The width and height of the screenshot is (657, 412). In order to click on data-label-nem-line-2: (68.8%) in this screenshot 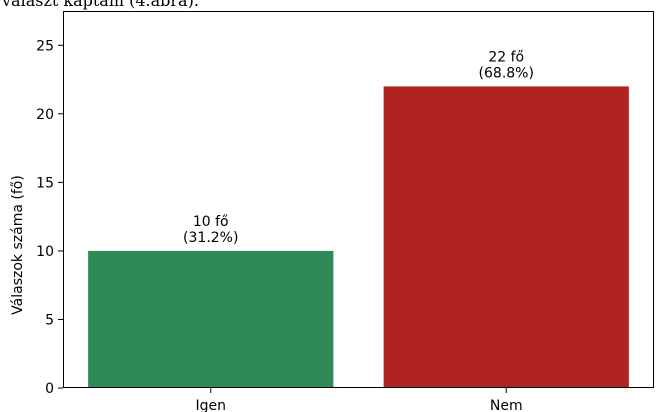, I will do `click(506, 73)`.